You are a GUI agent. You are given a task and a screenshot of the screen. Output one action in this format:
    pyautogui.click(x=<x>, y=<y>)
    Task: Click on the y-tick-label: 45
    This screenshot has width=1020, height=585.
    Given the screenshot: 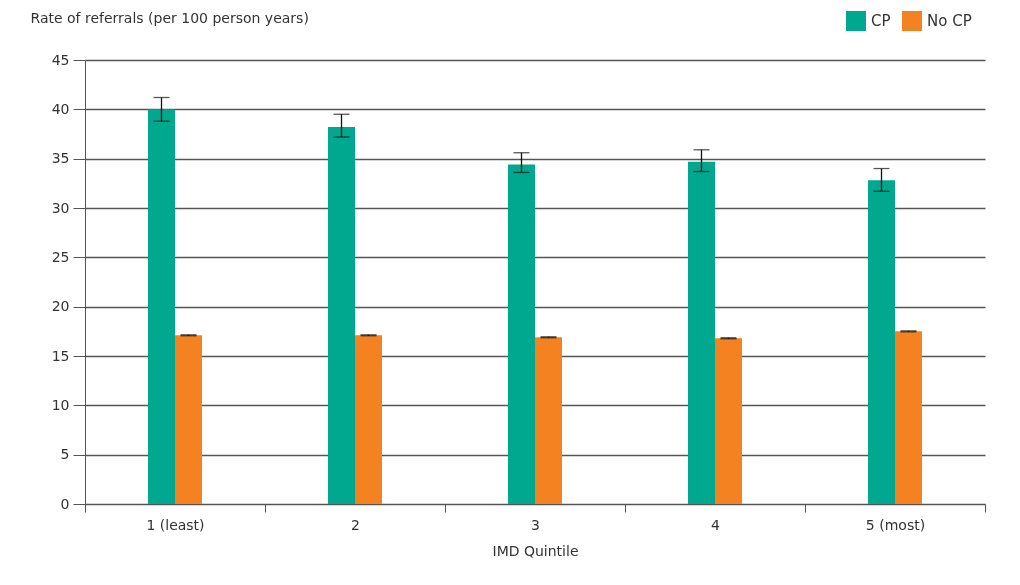 What is the action you would take?
    pyautogui.click(x=60, y=59)
    